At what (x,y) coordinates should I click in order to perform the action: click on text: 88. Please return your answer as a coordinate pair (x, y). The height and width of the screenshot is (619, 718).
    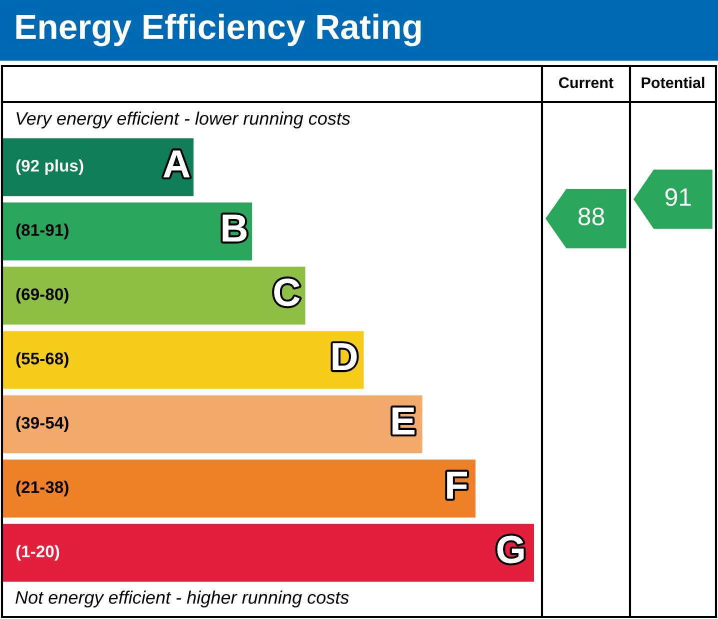
    Looking at the image, I should click on (591, 217).